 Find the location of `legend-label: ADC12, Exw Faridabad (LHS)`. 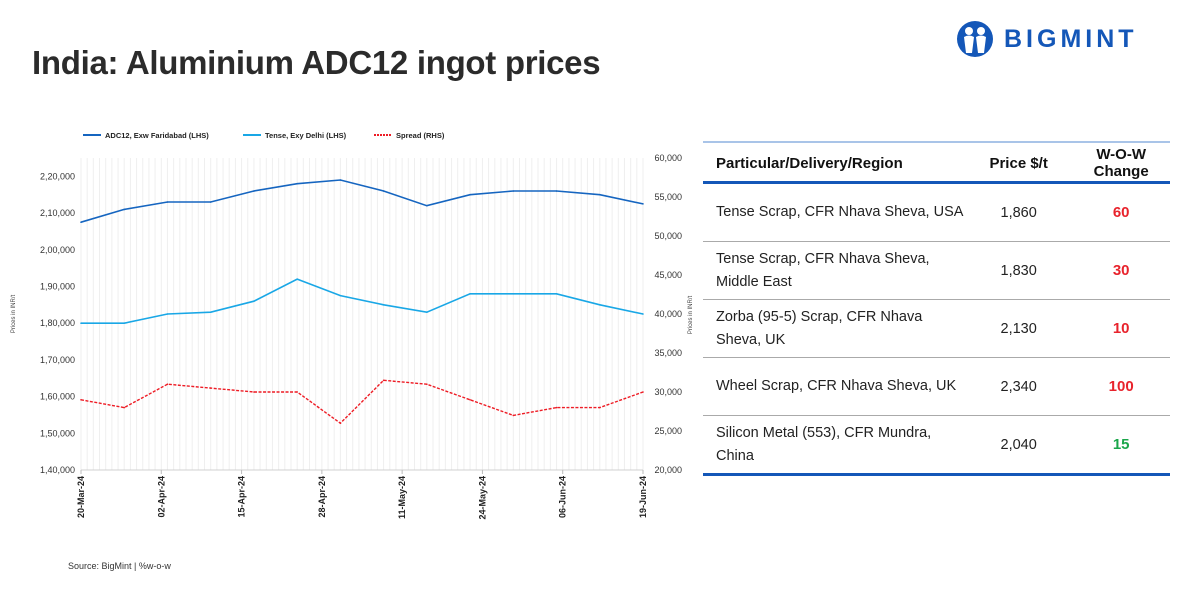

legend-label: ADC12, Exw Faridabad (LHS) is located at coordinates (157, 135).